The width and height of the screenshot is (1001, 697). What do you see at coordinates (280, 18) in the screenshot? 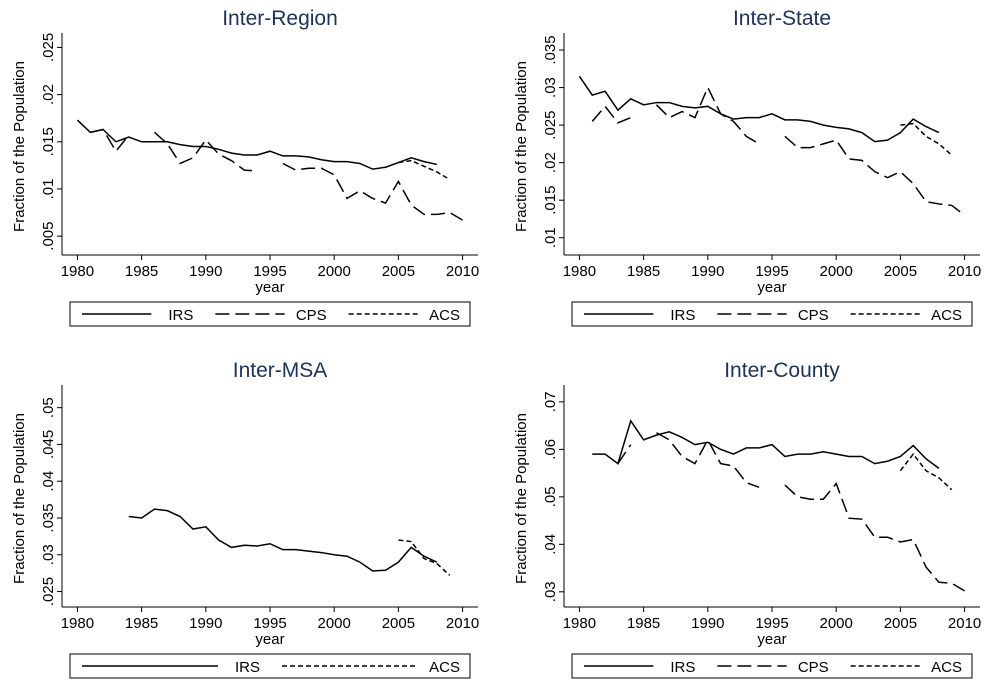
I see `chart-title: Inter-Region` at bounding box center [280, 18].